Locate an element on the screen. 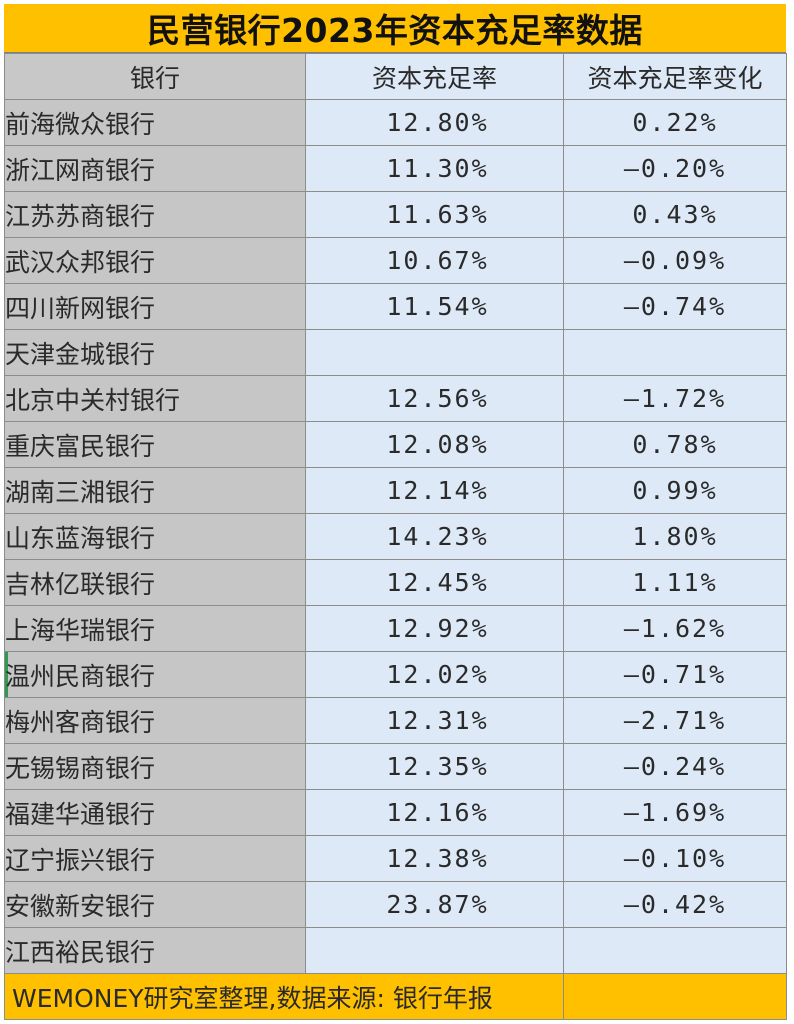  ratio-change-cell: –0.74% is located at coordinates (675, 306).